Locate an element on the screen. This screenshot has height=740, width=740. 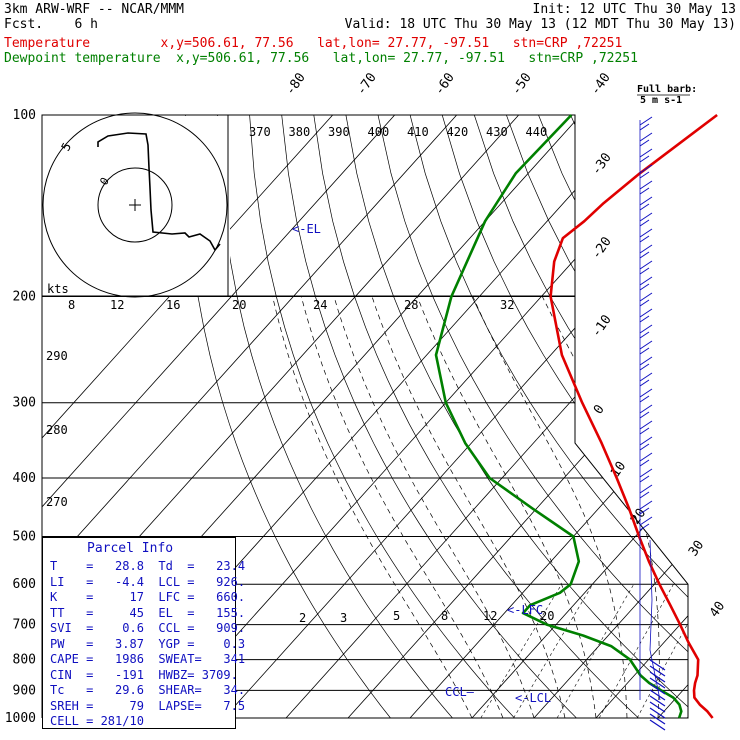
wind-scale-label: 32 is located at coordinates (507, 305).